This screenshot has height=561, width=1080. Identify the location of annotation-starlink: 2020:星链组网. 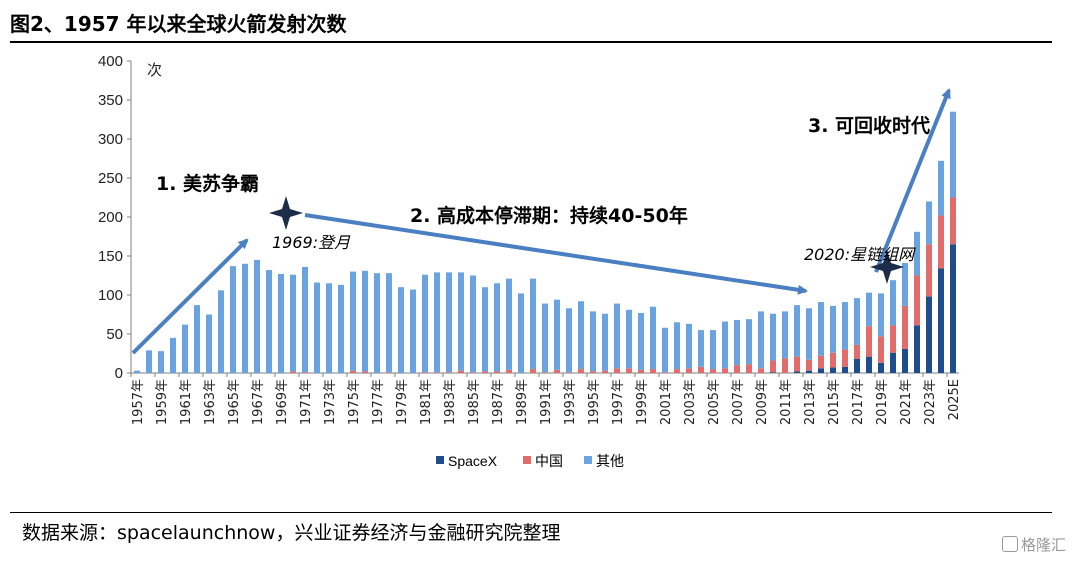
(860, 254).